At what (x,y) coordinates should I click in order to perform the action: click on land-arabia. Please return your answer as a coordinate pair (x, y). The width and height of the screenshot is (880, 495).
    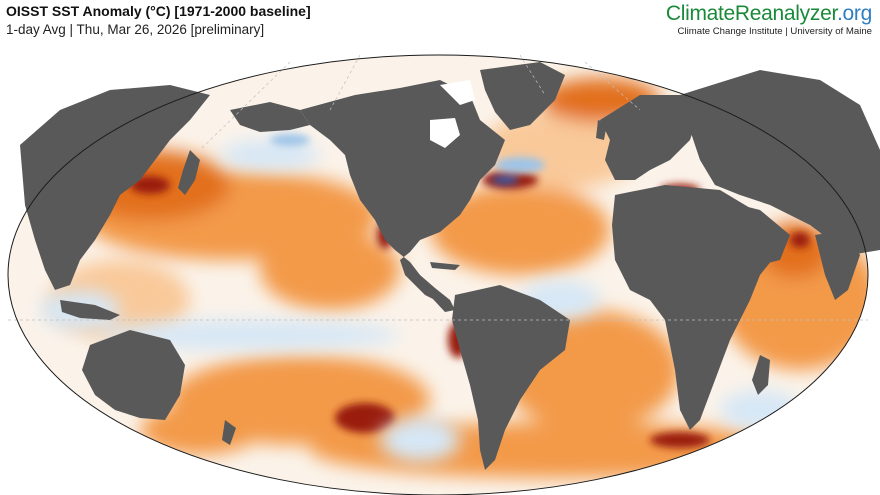
    Looking at the image, I should click on (755, 232).